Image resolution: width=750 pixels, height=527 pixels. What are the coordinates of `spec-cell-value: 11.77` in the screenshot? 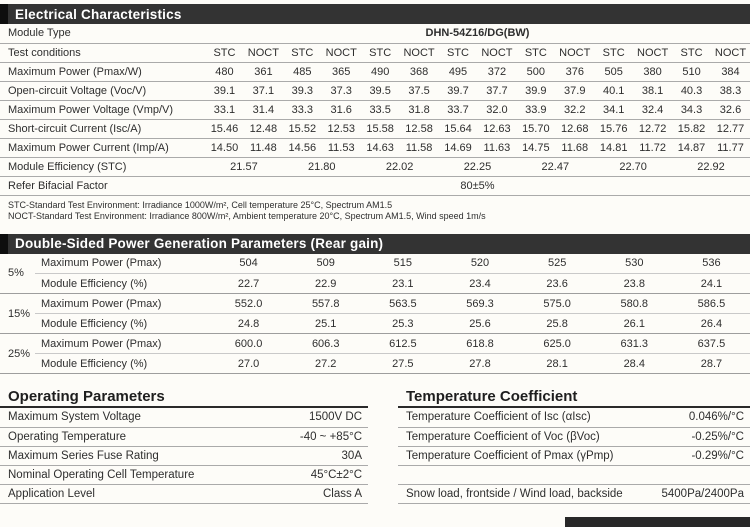 It's located at (730, 148).